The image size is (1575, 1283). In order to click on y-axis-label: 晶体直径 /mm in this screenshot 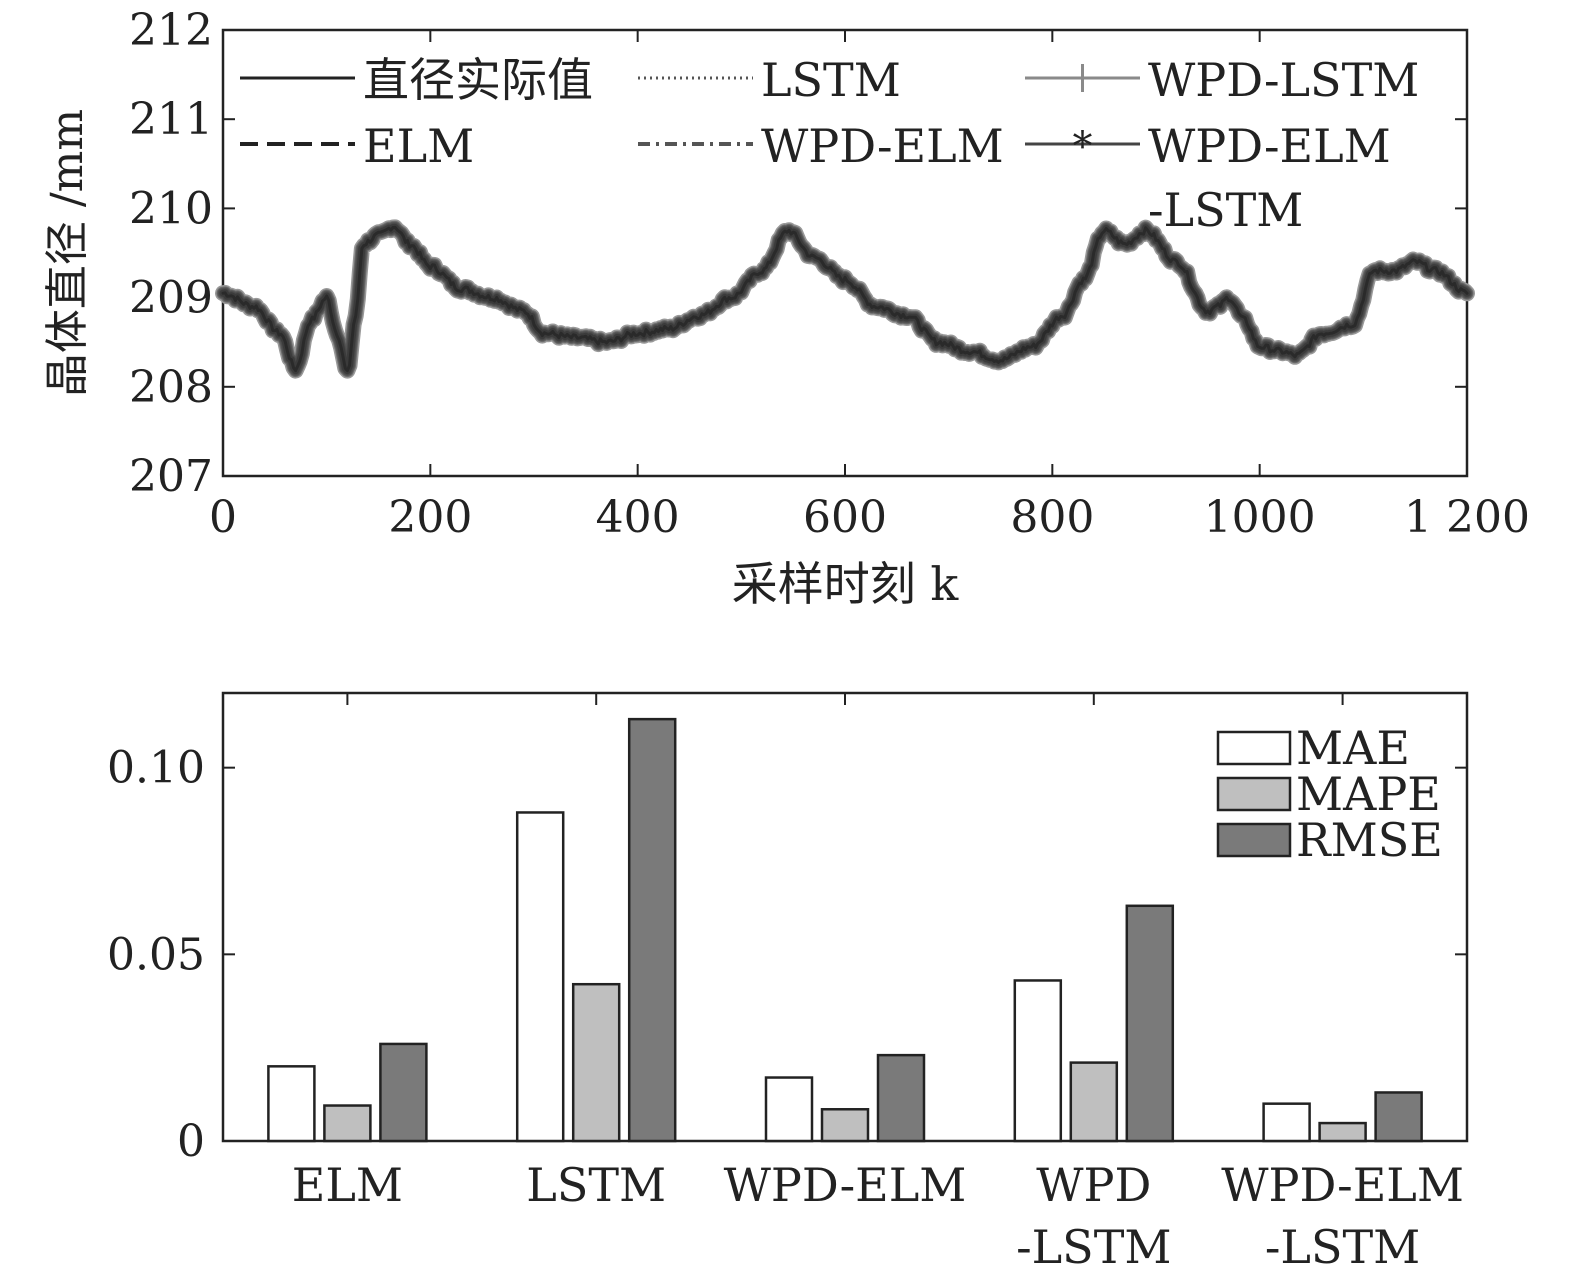, I will do `click(67, 253)`.